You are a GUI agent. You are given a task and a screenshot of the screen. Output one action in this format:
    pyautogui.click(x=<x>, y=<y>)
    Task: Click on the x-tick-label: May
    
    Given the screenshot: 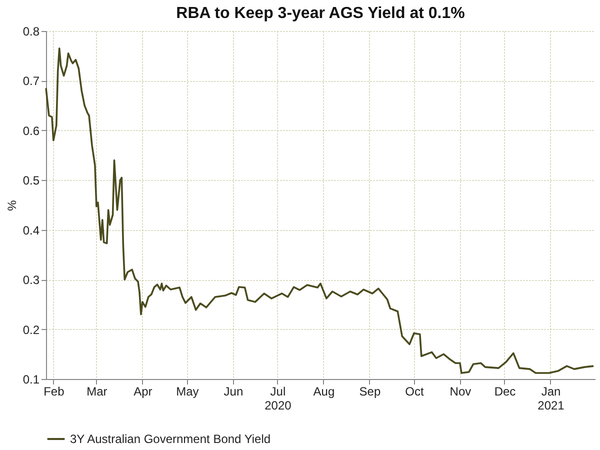 What is the action you would take?
    pyautogui.click(x=187, y=391)
    